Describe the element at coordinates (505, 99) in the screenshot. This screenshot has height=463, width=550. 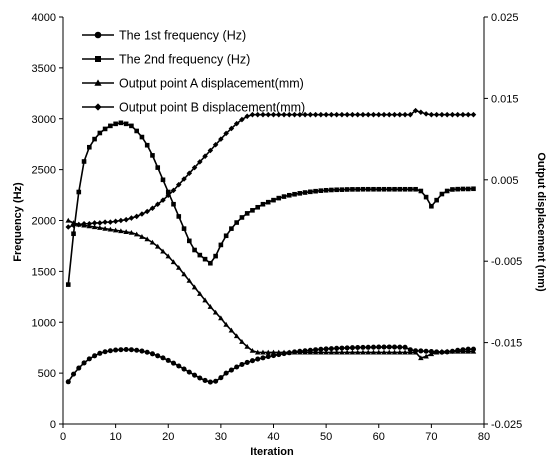
I see `y2-tick-label: 0.015` at that location.